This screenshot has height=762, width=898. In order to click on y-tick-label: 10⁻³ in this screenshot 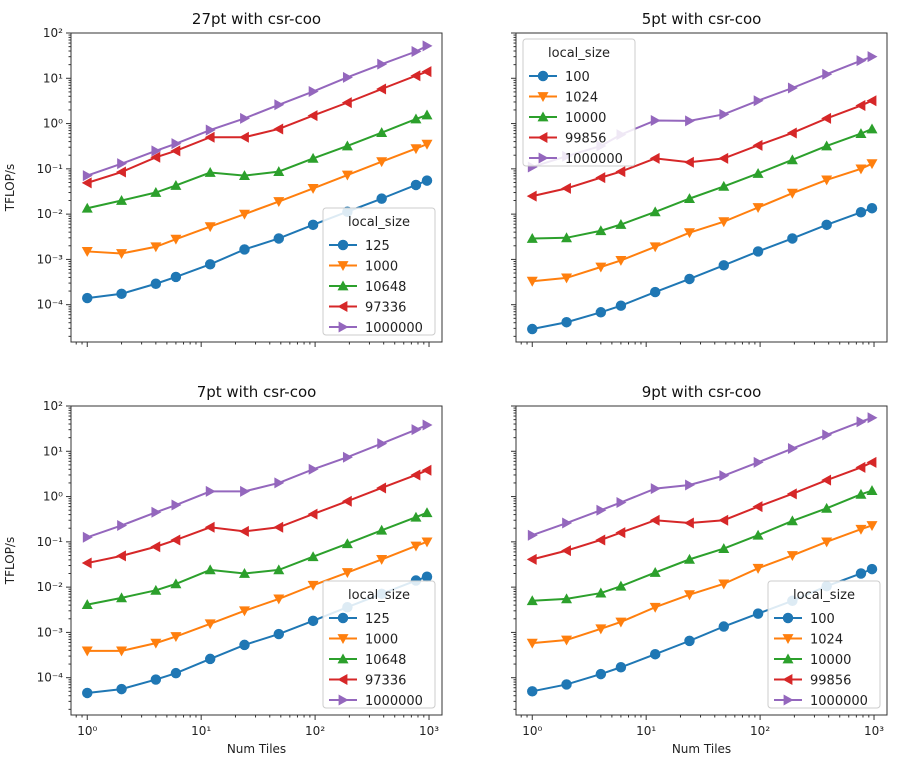, I will do `click(50, 259)`.